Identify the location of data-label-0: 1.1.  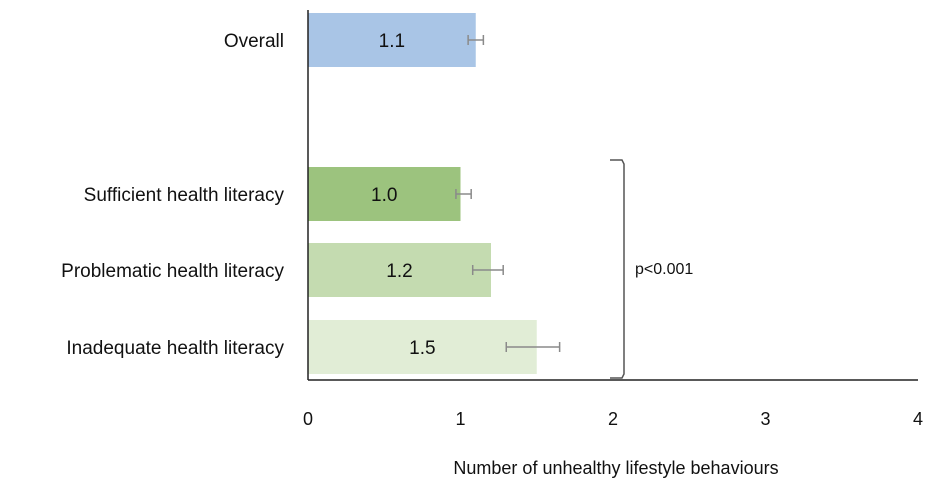
(392, 41).